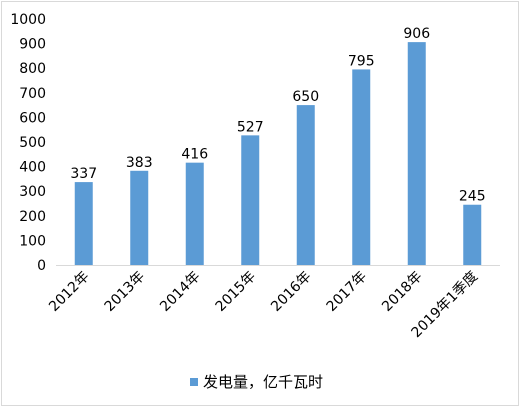  What do you see at coordinates (402, 292) in the screenshot?
I see `x-tick-label: 2018年` at bounding box center [402, 292].